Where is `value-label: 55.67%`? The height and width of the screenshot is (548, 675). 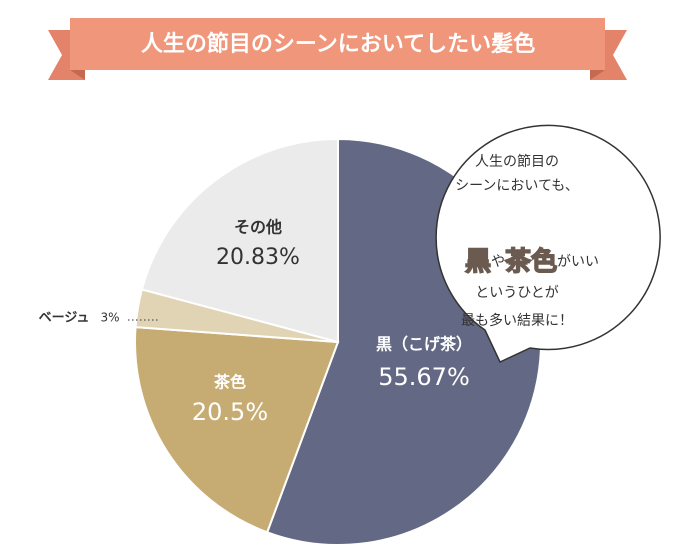 value-label: 55.67% is located at coordinates (424, 377).